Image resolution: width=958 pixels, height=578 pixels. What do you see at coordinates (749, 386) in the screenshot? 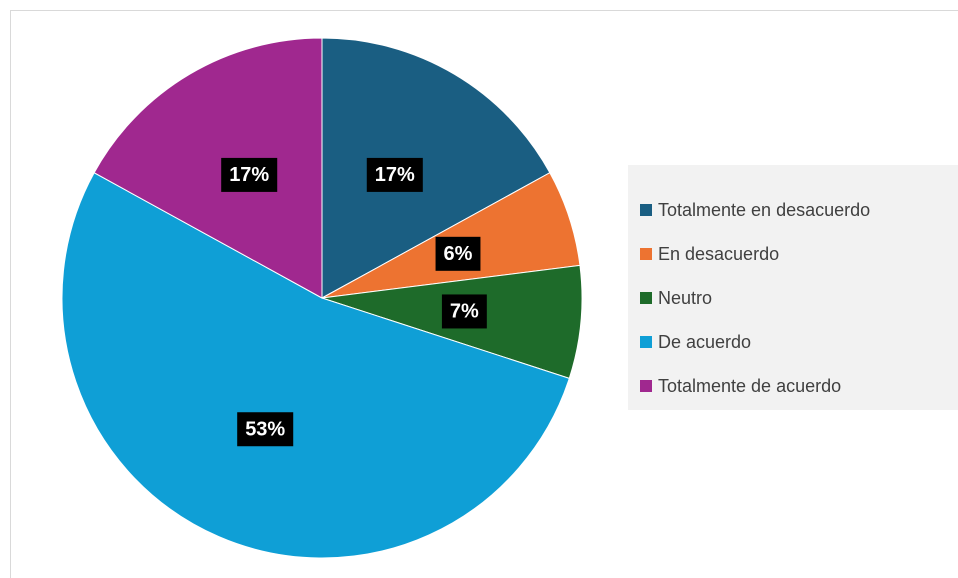
I see `legend-label: Totalmente de acuerdo` at bounding box center [749, 386].